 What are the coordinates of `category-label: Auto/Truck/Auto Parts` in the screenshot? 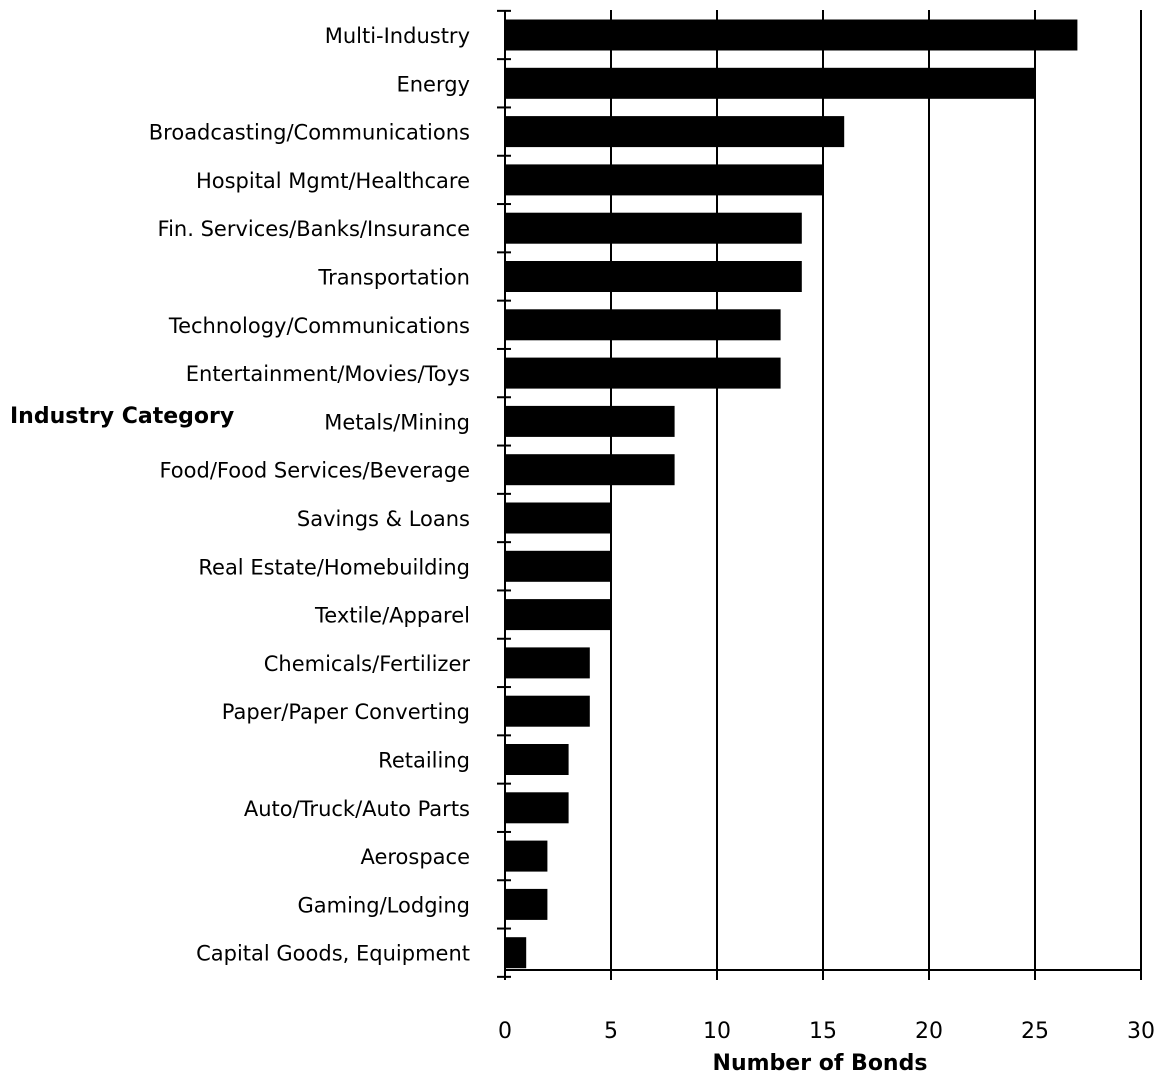 It's located at (357, 809).